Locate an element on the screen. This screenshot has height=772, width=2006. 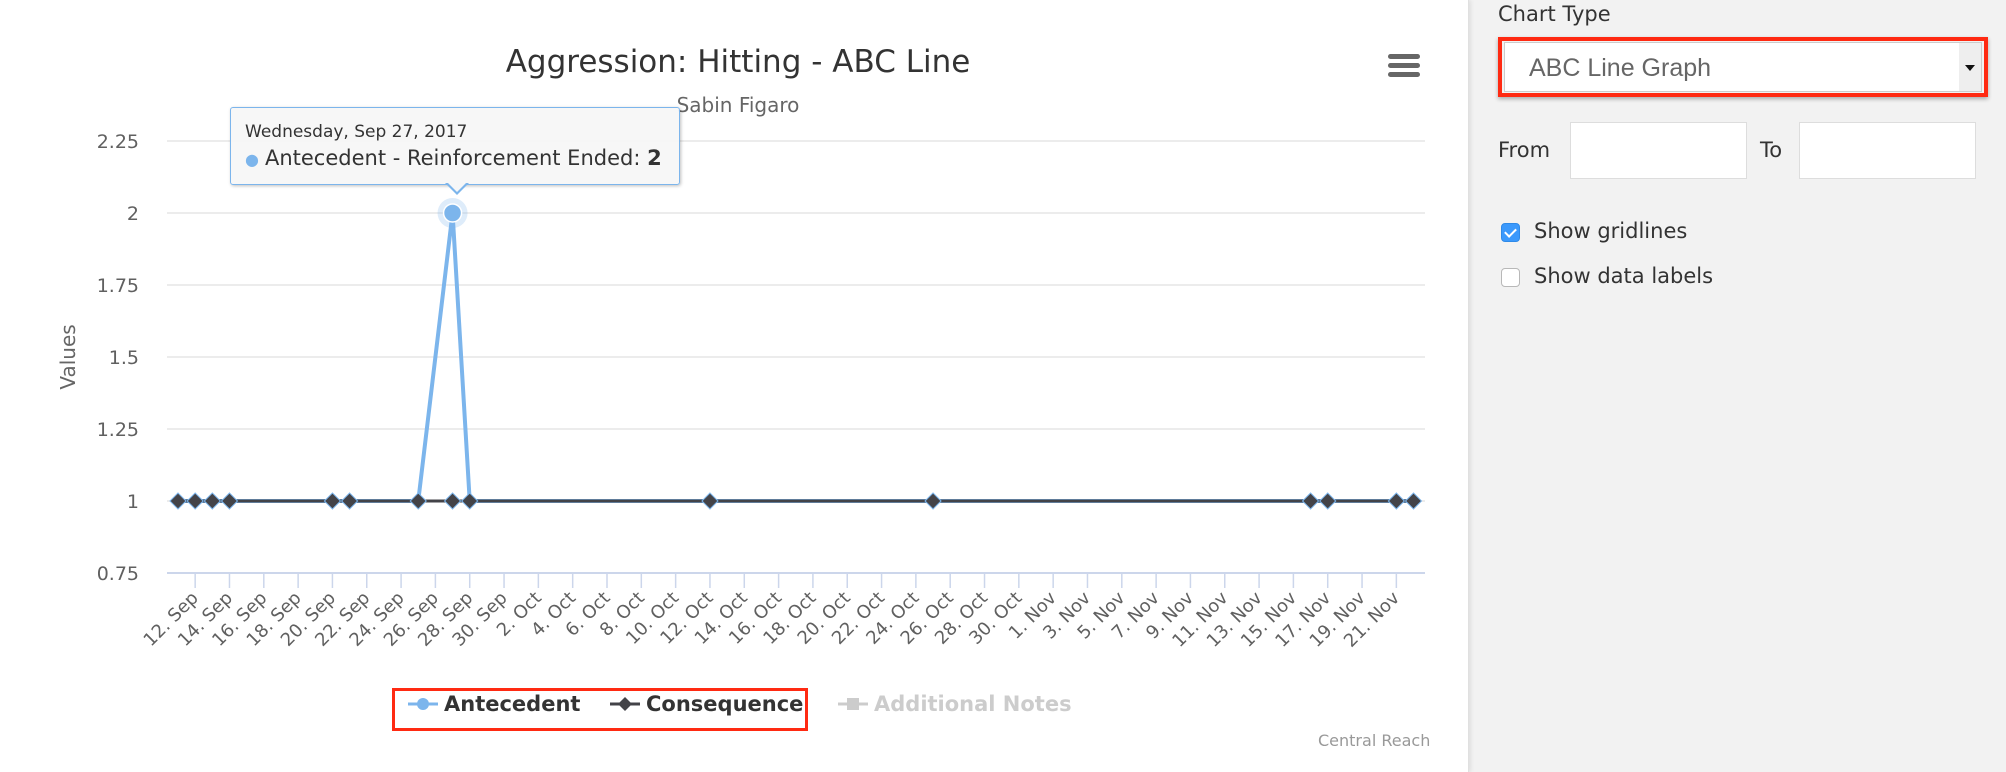
y-axis-title: Values is located at coordinates (68, 356).